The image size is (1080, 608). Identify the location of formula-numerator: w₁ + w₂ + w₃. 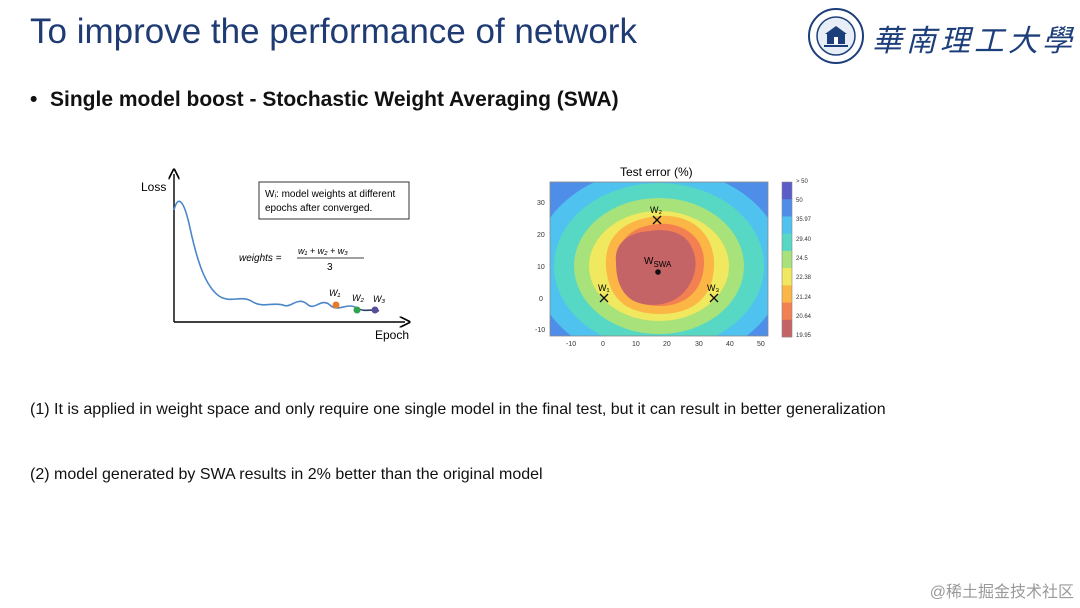
(323, 251).